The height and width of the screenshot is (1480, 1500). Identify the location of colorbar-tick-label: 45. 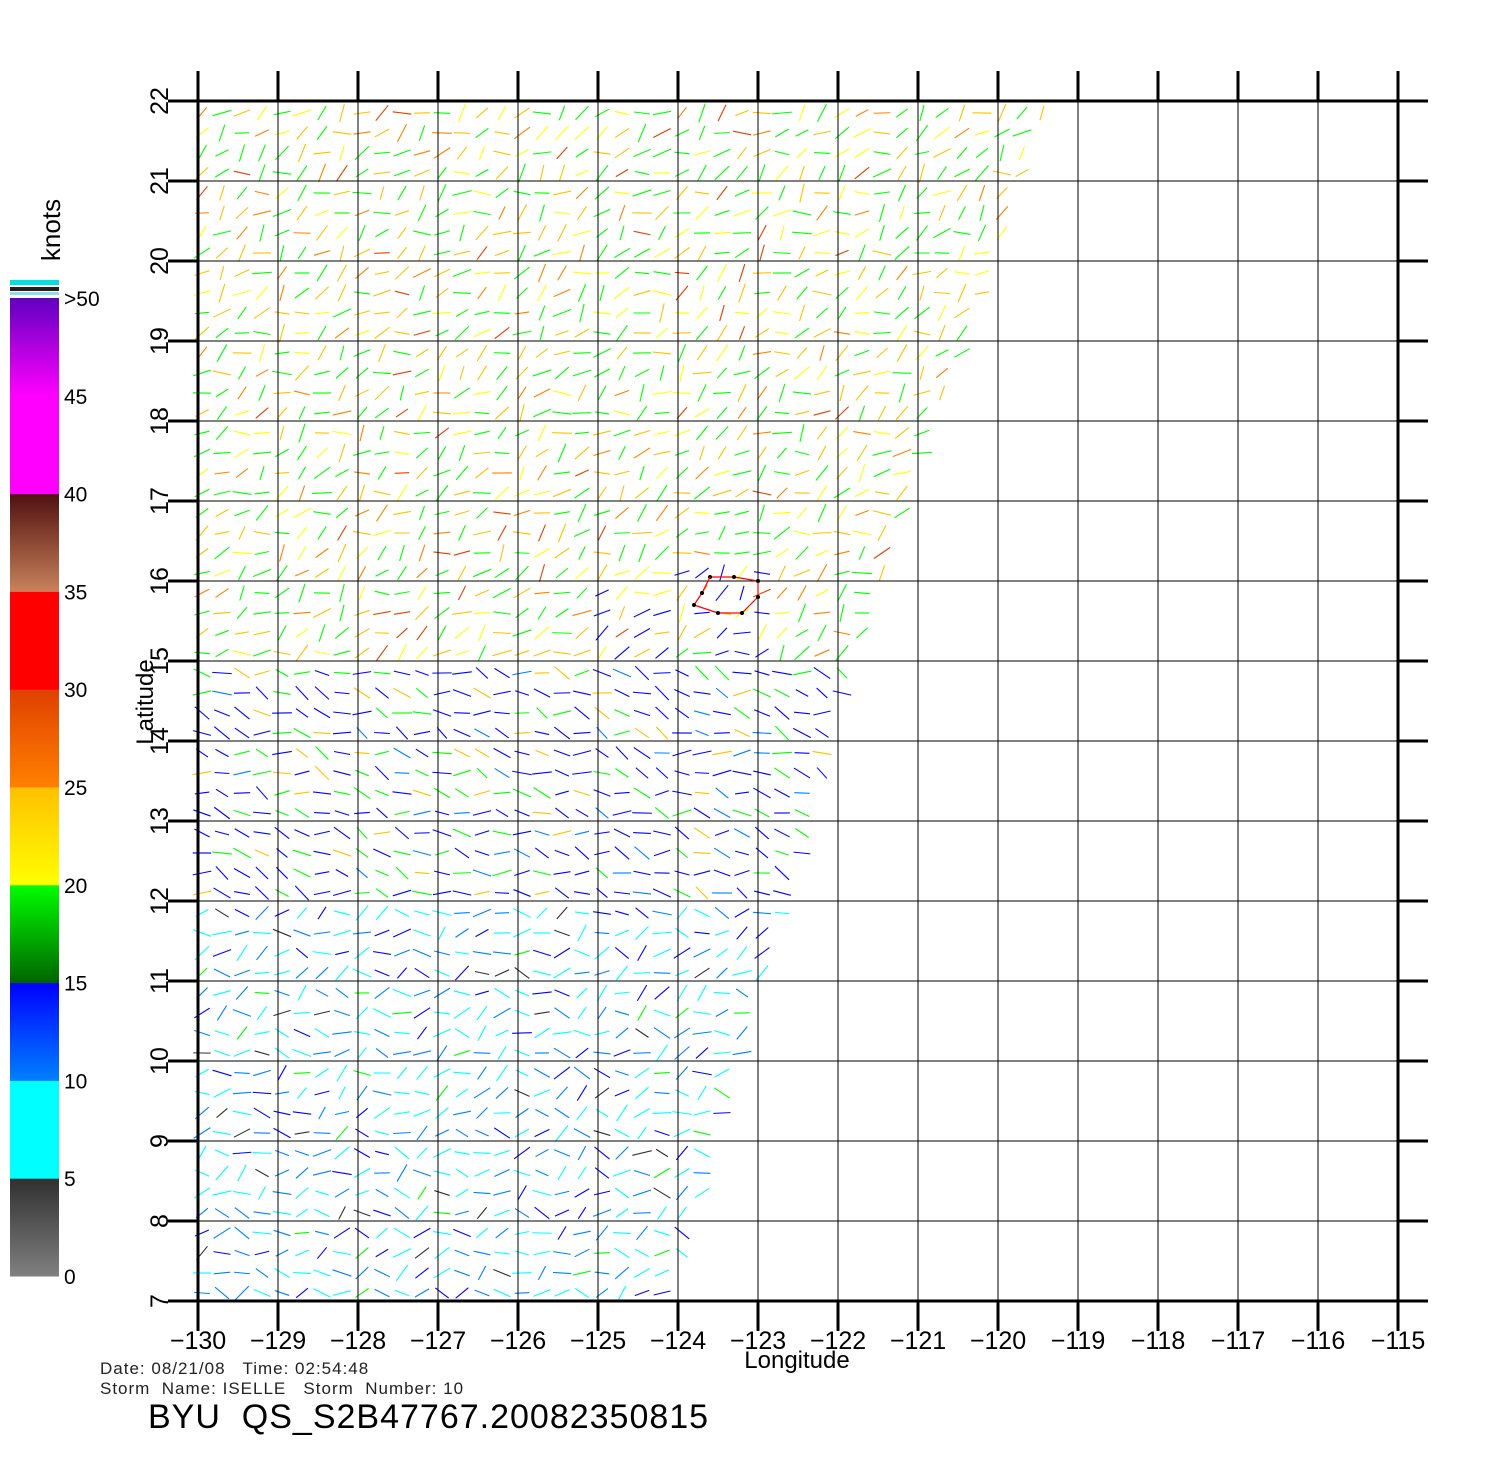
(75, 397).